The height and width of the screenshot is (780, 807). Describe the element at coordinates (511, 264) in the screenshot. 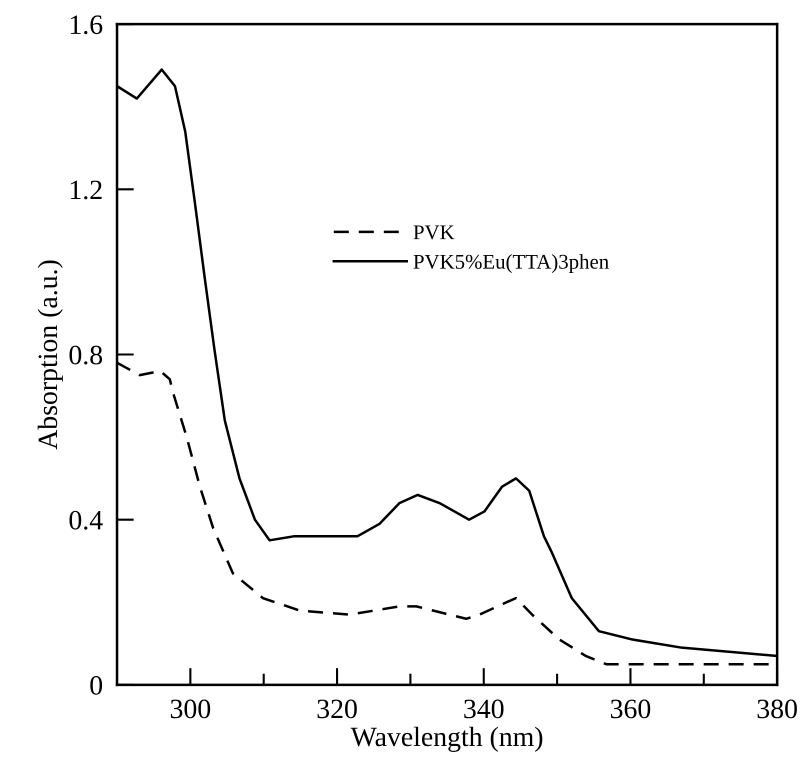

I see `legend-label: PVK5%Eu(TTA)3phen` at that location.